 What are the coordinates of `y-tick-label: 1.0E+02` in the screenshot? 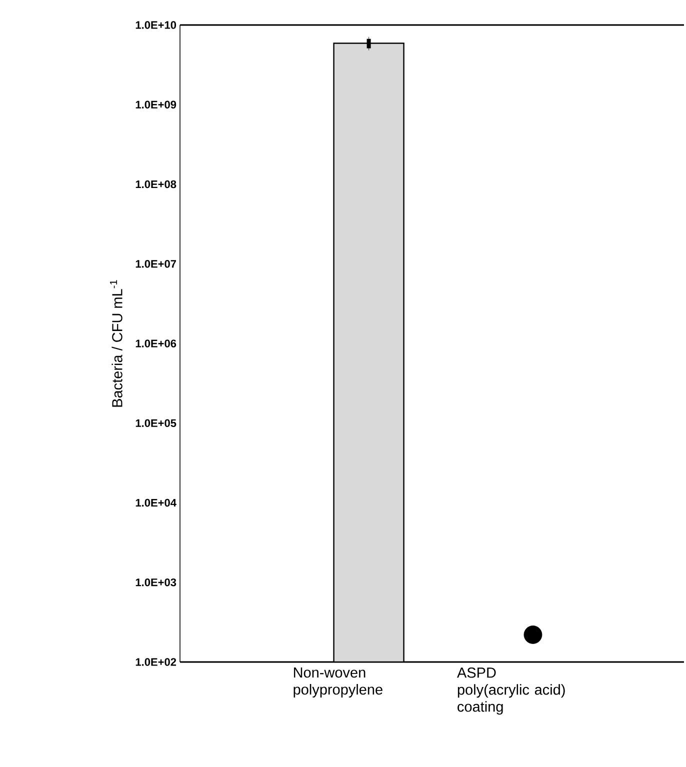 It's located at (156, 662).